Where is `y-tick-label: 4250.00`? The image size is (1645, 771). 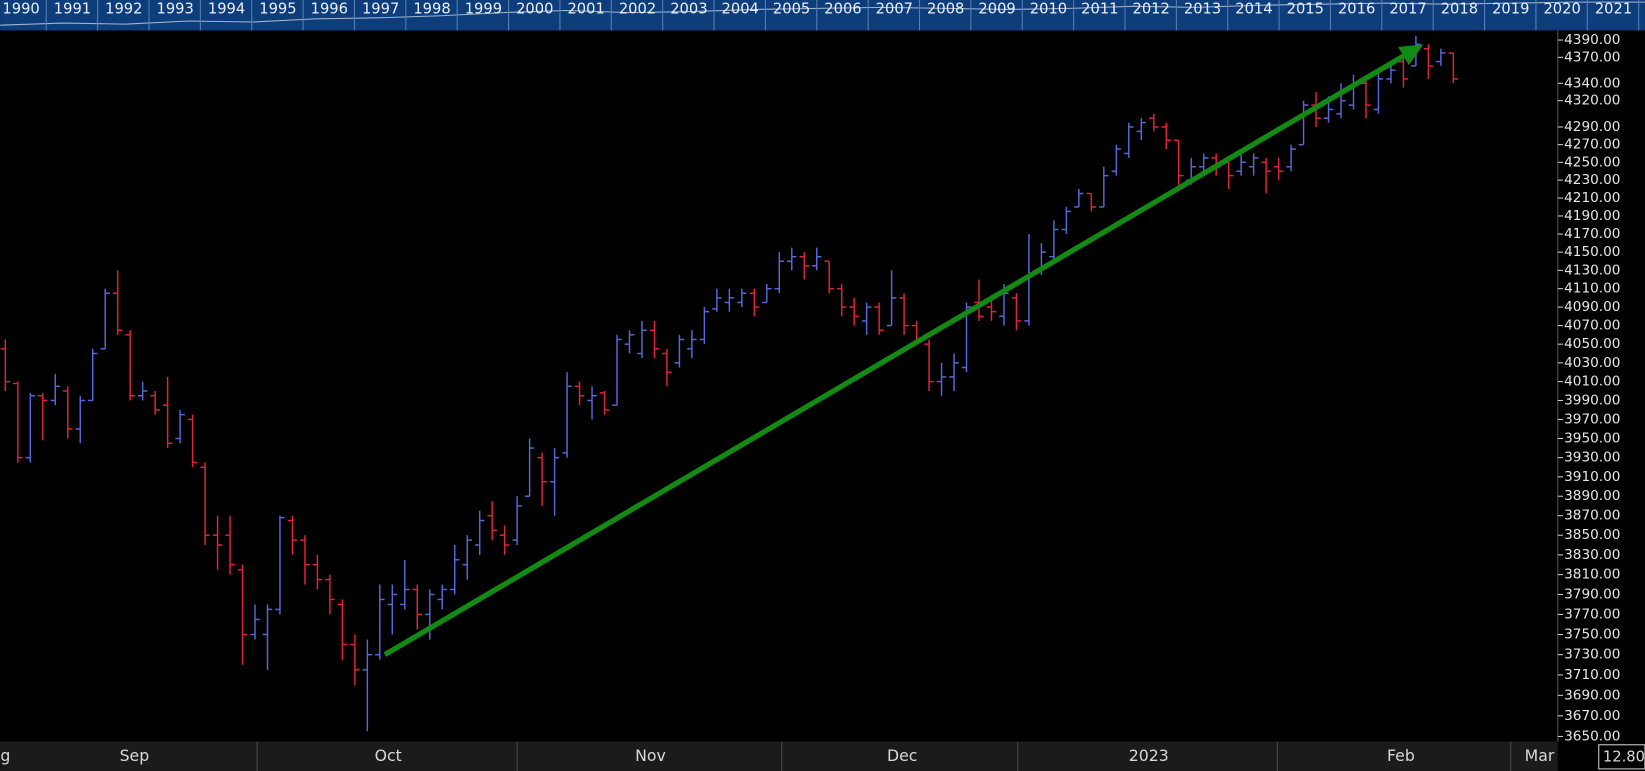
y-tick-label: 4250.00 is located at coordinates (1592, 162).